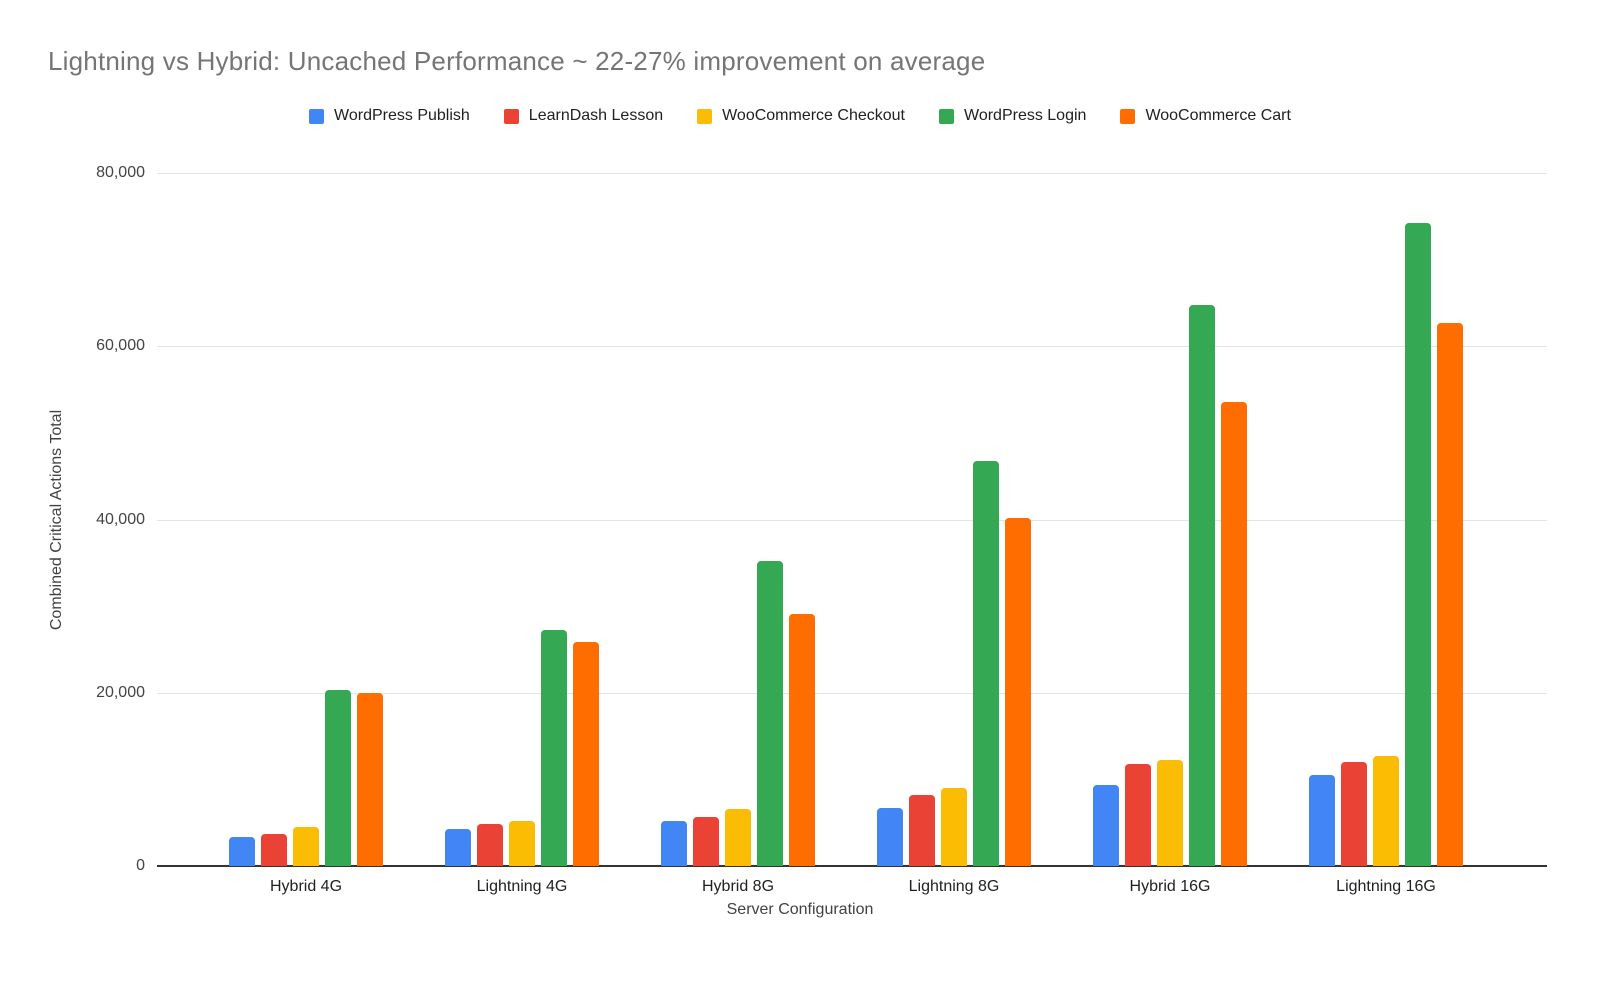  Describe the element at coordinates (120, 692) in the screenshot. I see `y-tick-label: 20,000` at that location.